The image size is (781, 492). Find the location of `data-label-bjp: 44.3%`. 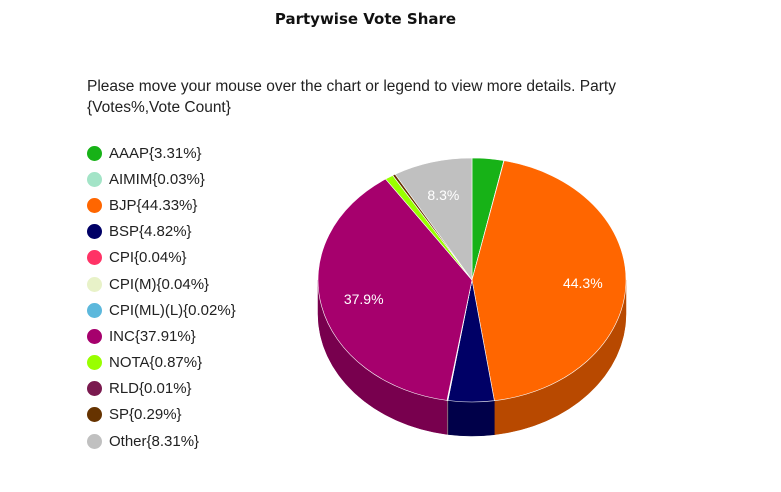

data-label-bjp: 44.3% is located at coordinates (583, 283).